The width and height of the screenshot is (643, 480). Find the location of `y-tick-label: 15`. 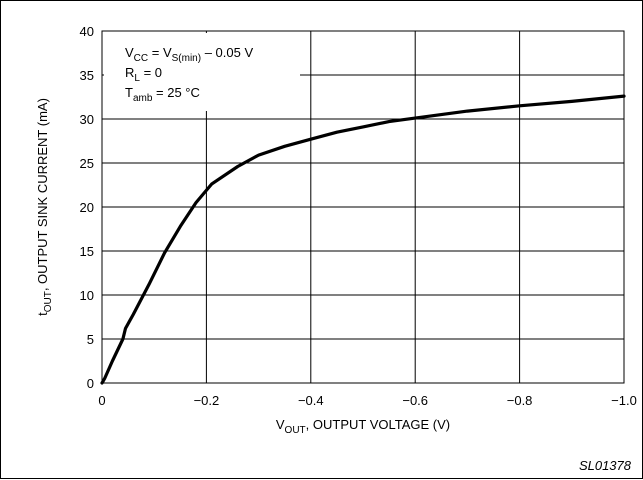

y-tick-label: 15 is located at coordinates (87, 251).